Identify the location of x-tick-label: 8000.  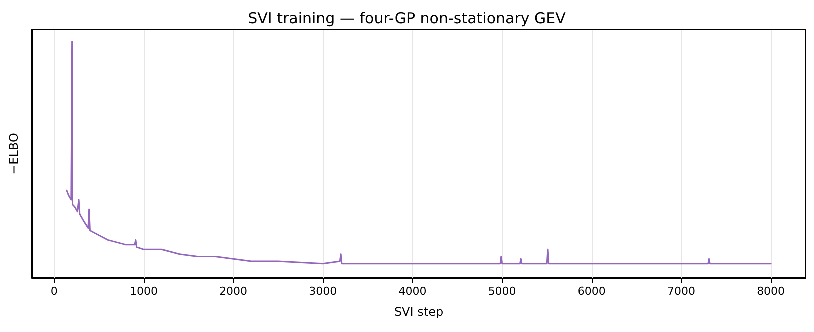
(771, 291).